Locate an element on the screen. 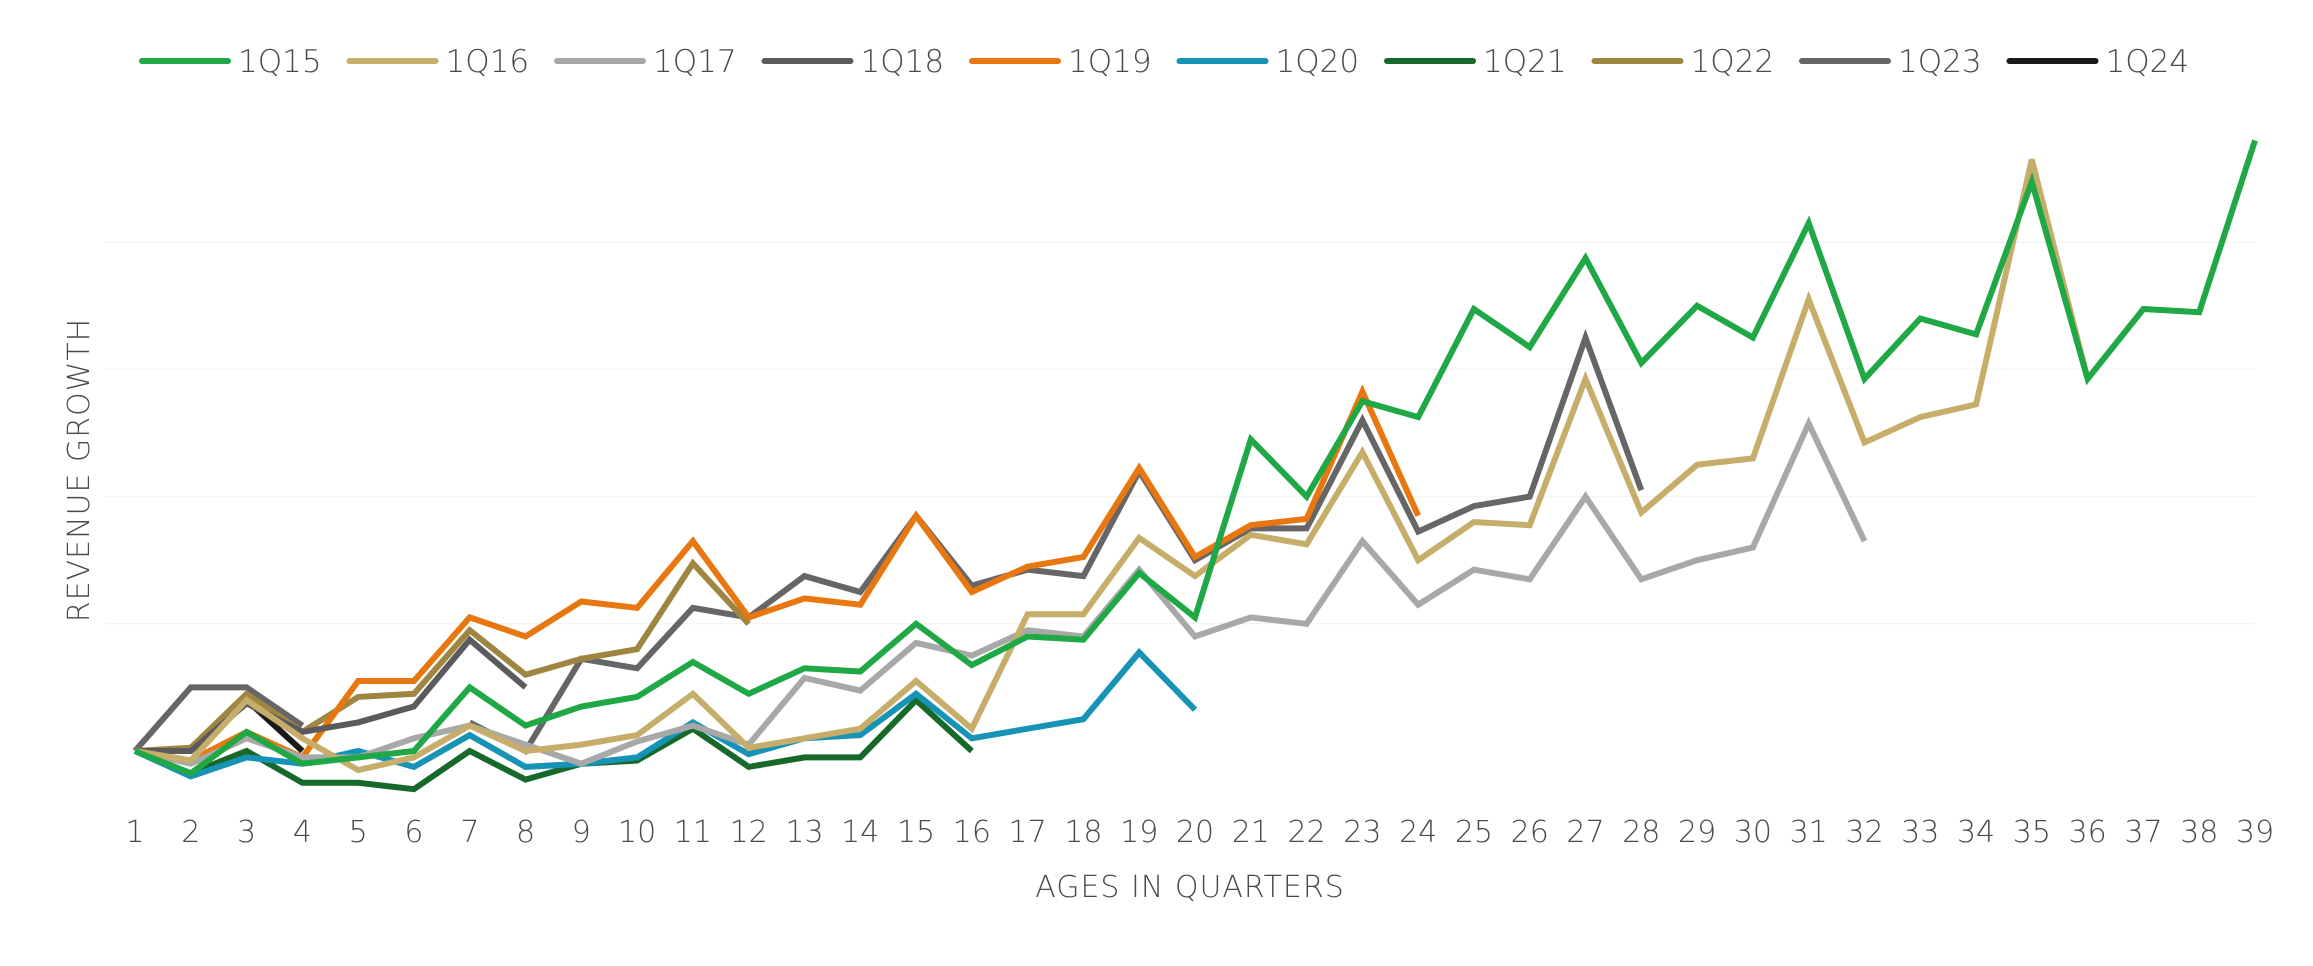  x-tick-label: 16 is located at coordinates (972, 832).